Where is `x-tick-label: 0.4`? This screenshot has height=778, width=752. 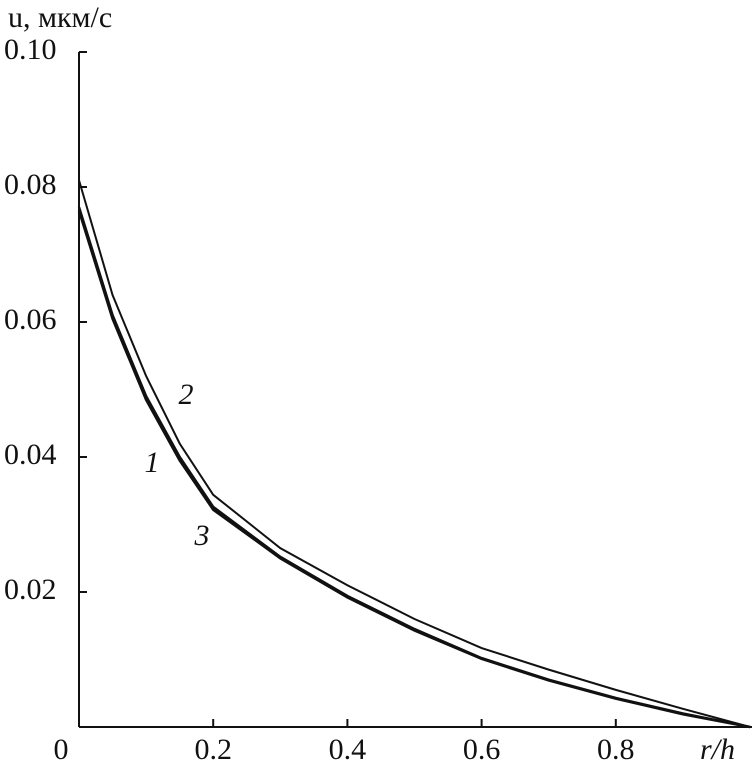 x-tick-label: 0.4 is located at coordinates (348, 749).